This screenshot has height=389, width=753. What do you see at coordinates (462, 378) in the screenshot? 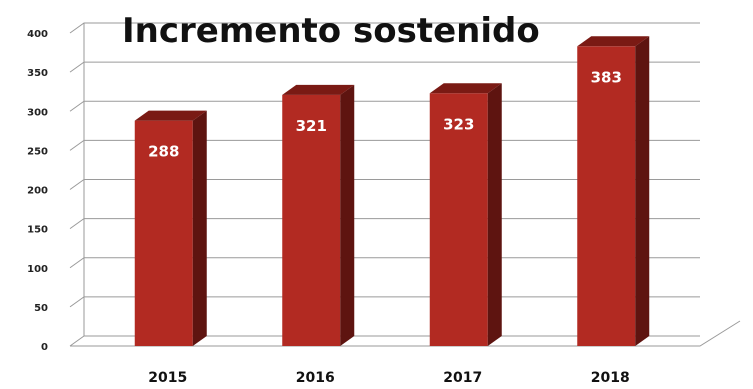
I see `x-tick-label: 2017` at bounding box center [462, 378].